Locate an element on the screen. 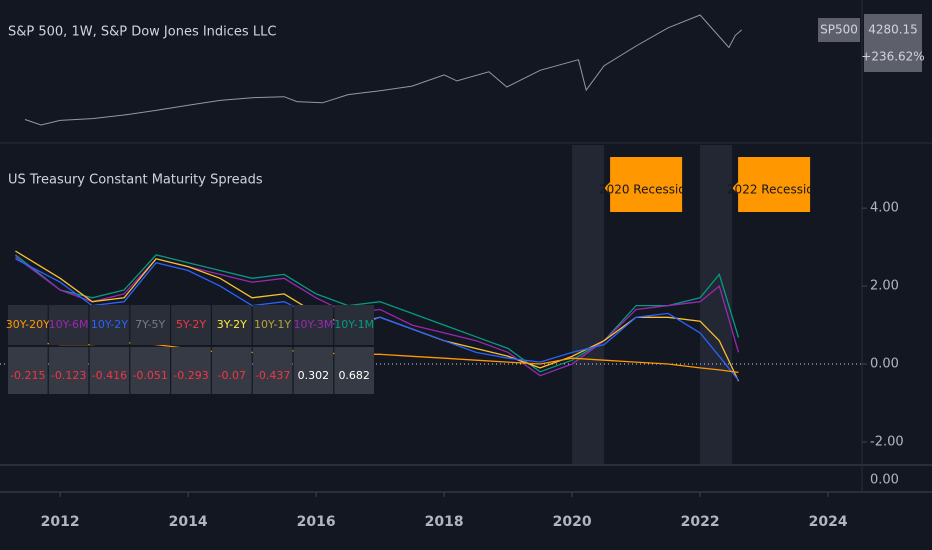 The height and width of the screenshot is (550, 932). table-header: 10Y-1M is located at coordinates (354, 324).